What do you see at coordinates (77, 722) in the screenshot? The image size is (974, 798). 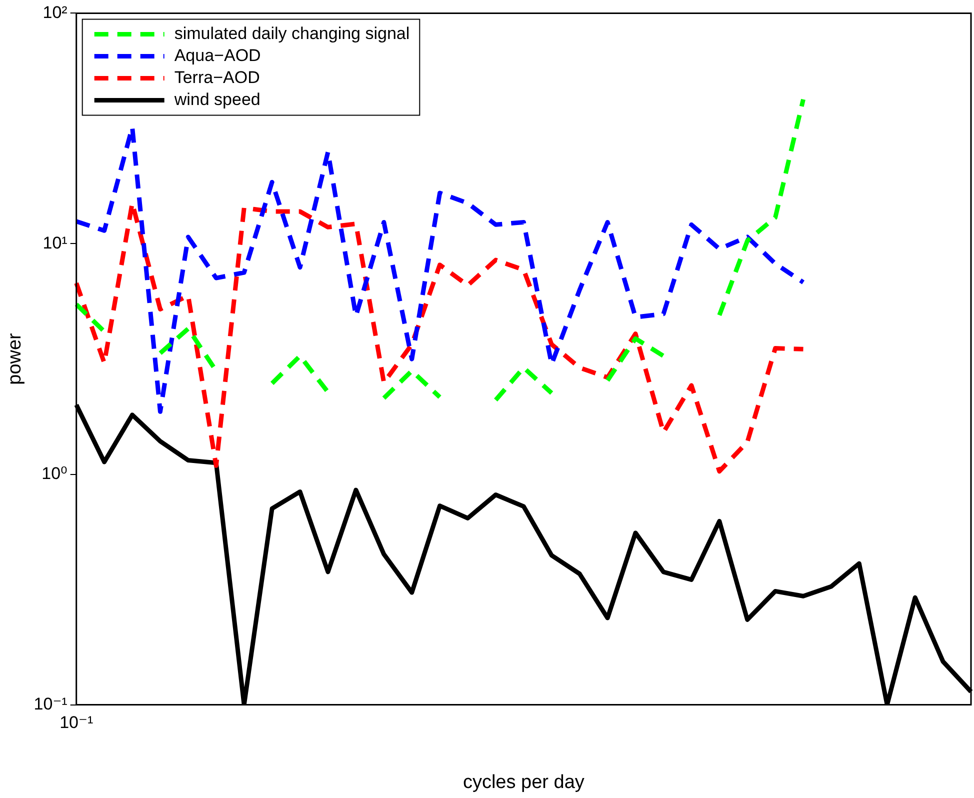 I see `text: 10⁻¹` at bounding box center [77, 722].